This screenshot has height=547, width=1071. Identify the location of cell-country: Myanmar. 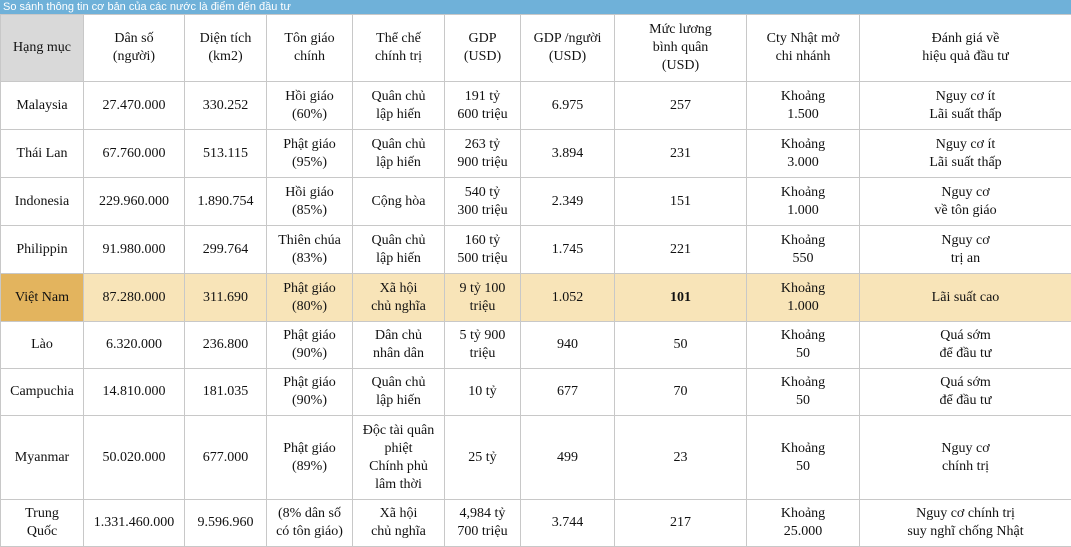
(42, 458).